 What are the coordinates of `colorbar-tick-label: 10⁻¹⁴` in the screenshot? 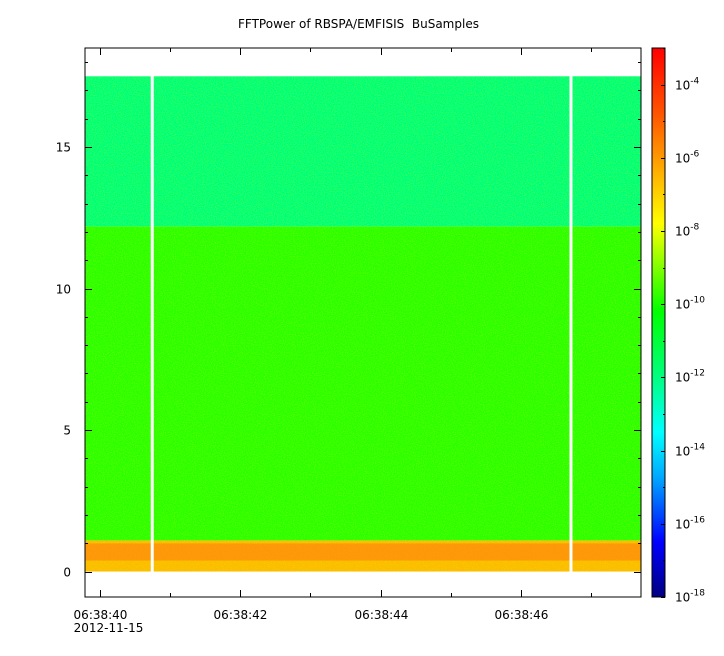 It's located at (690, 451).